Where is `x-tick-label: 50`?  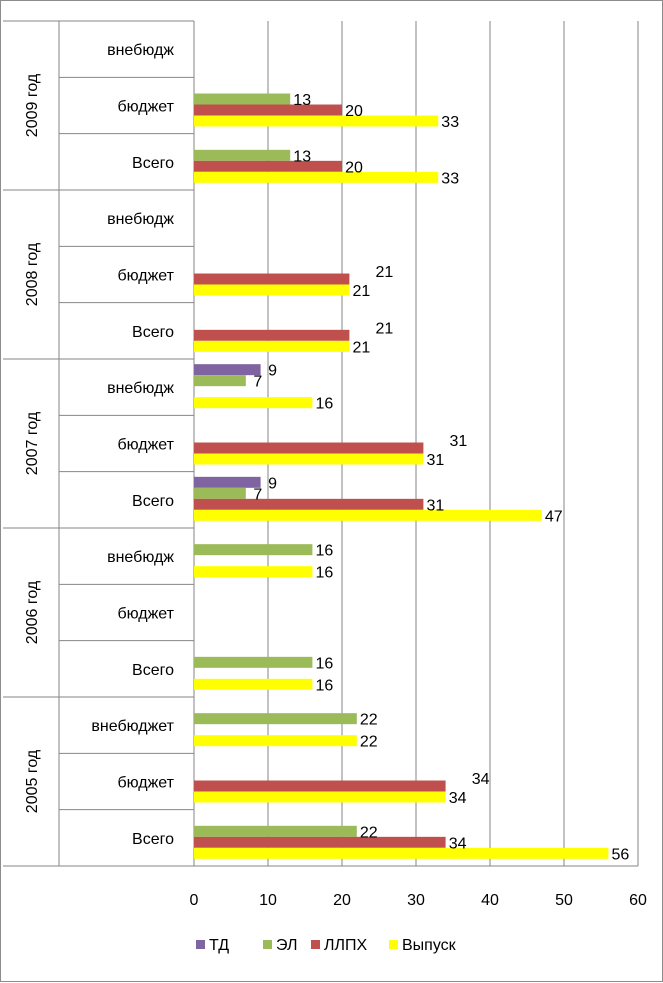
x-tick-label: 50 is located at coordinates (564, 900).